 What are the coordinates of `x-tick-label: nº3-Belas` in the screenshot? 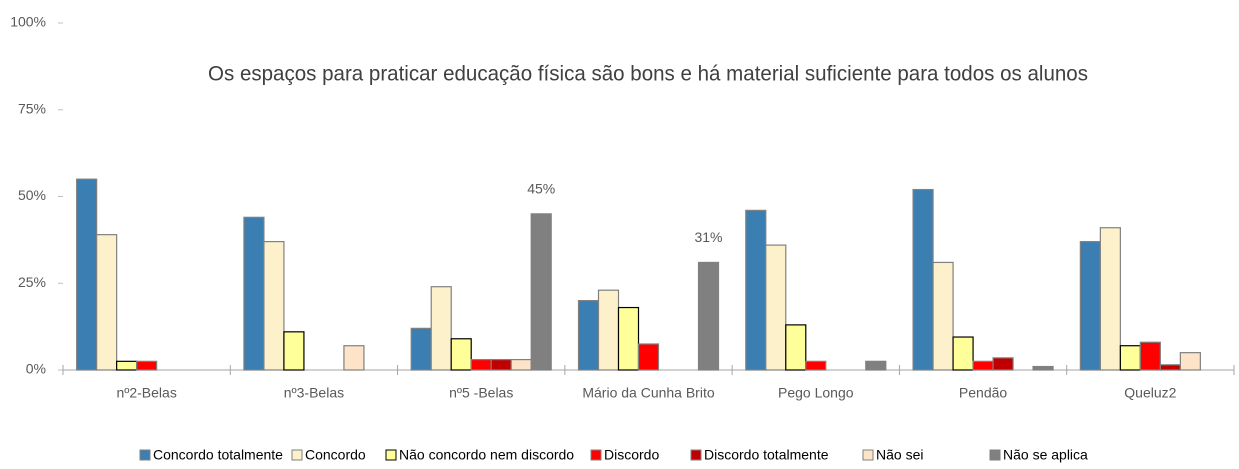 It's located at (314, 393).